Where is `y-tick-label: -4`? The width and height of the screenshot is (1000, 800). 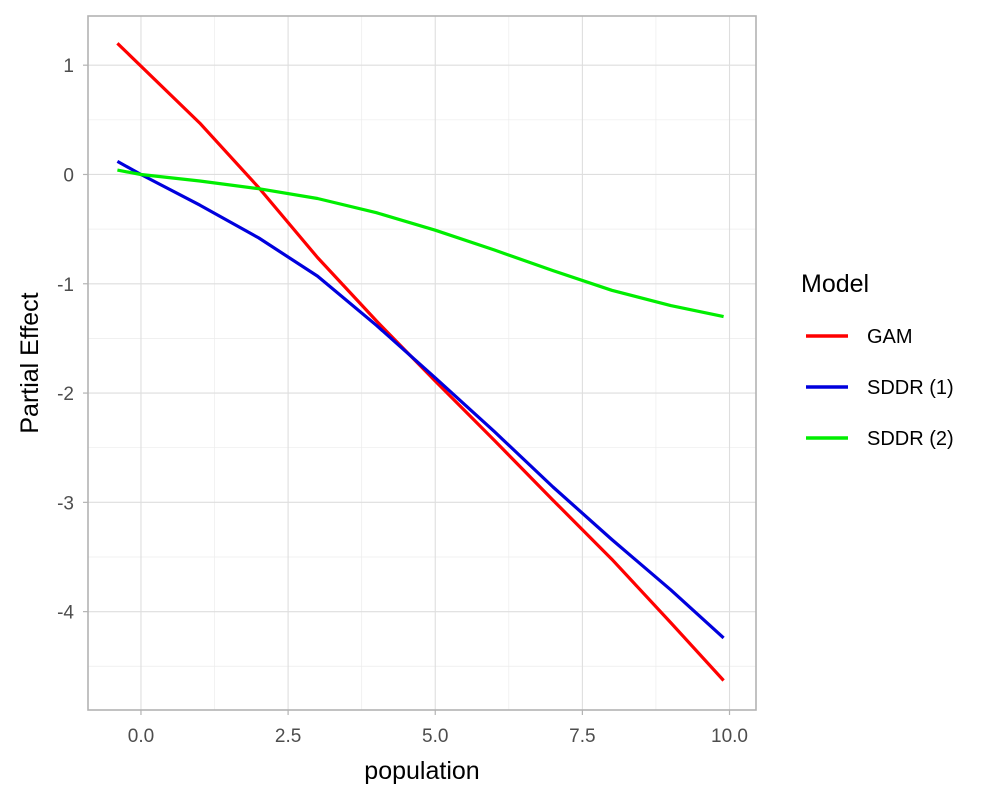
y-tick-label: -4 is located at coordinates (65, 613).